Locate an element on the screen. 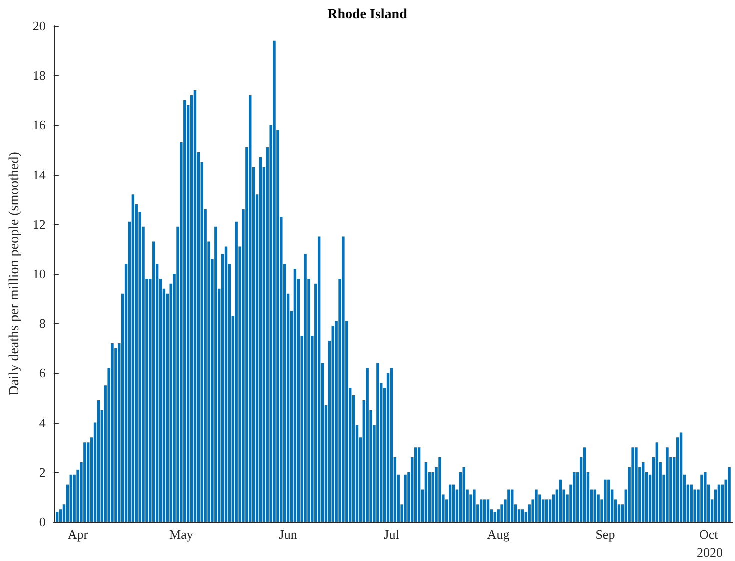 This screenshot has height=561, width=735. x-tick-label: Jul is located at coordinates (392, 534).